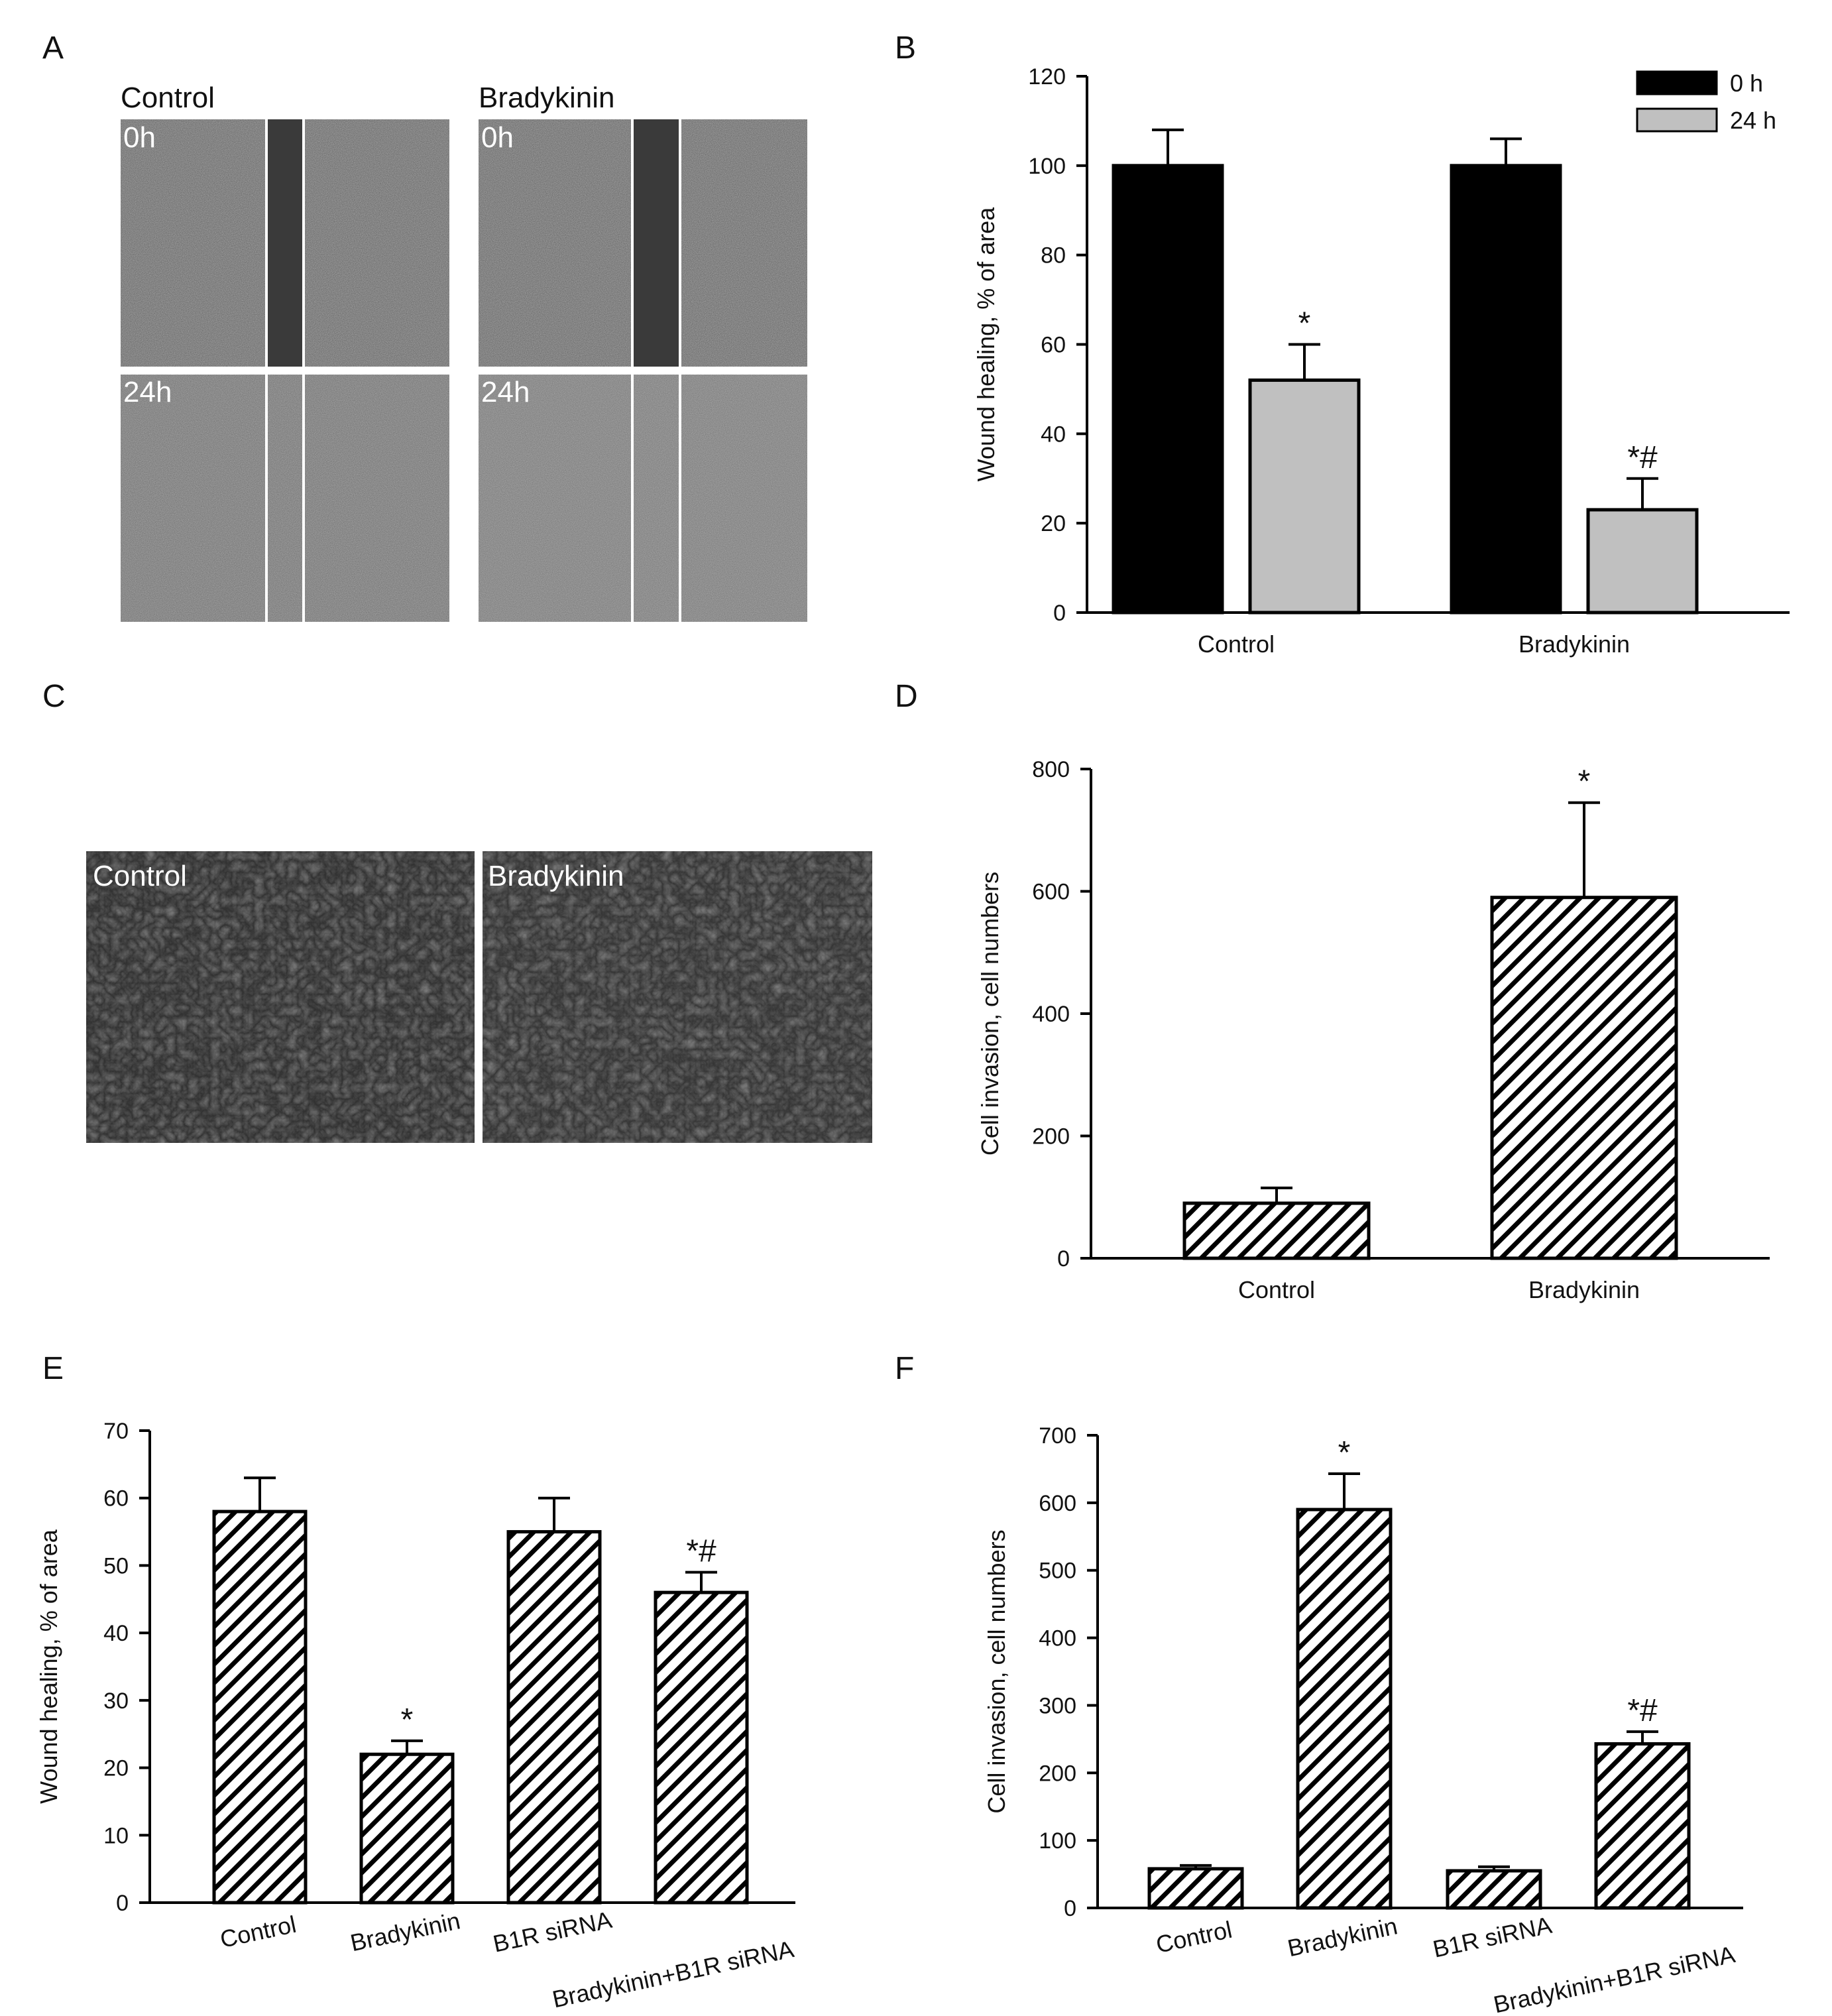 The image size is (1832, 2016). What do you see at coordinates (1057, 1571) in the screenshot?
I see `y-tick-label-f: 500` at bounding box center [1057, 1571].